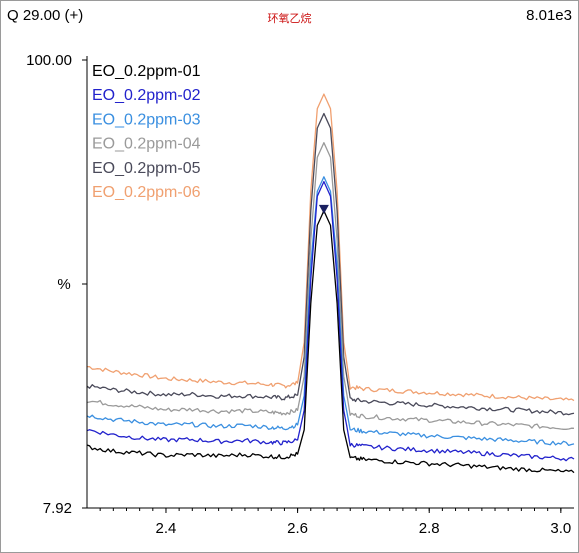 The height and width of the screenshot is (553, 579). Describe the element at coordinates (146, 71) in the screenshot. I see `legend-entry-eo-0-2ppm-01: EO_0.2ppm-01` at that location.